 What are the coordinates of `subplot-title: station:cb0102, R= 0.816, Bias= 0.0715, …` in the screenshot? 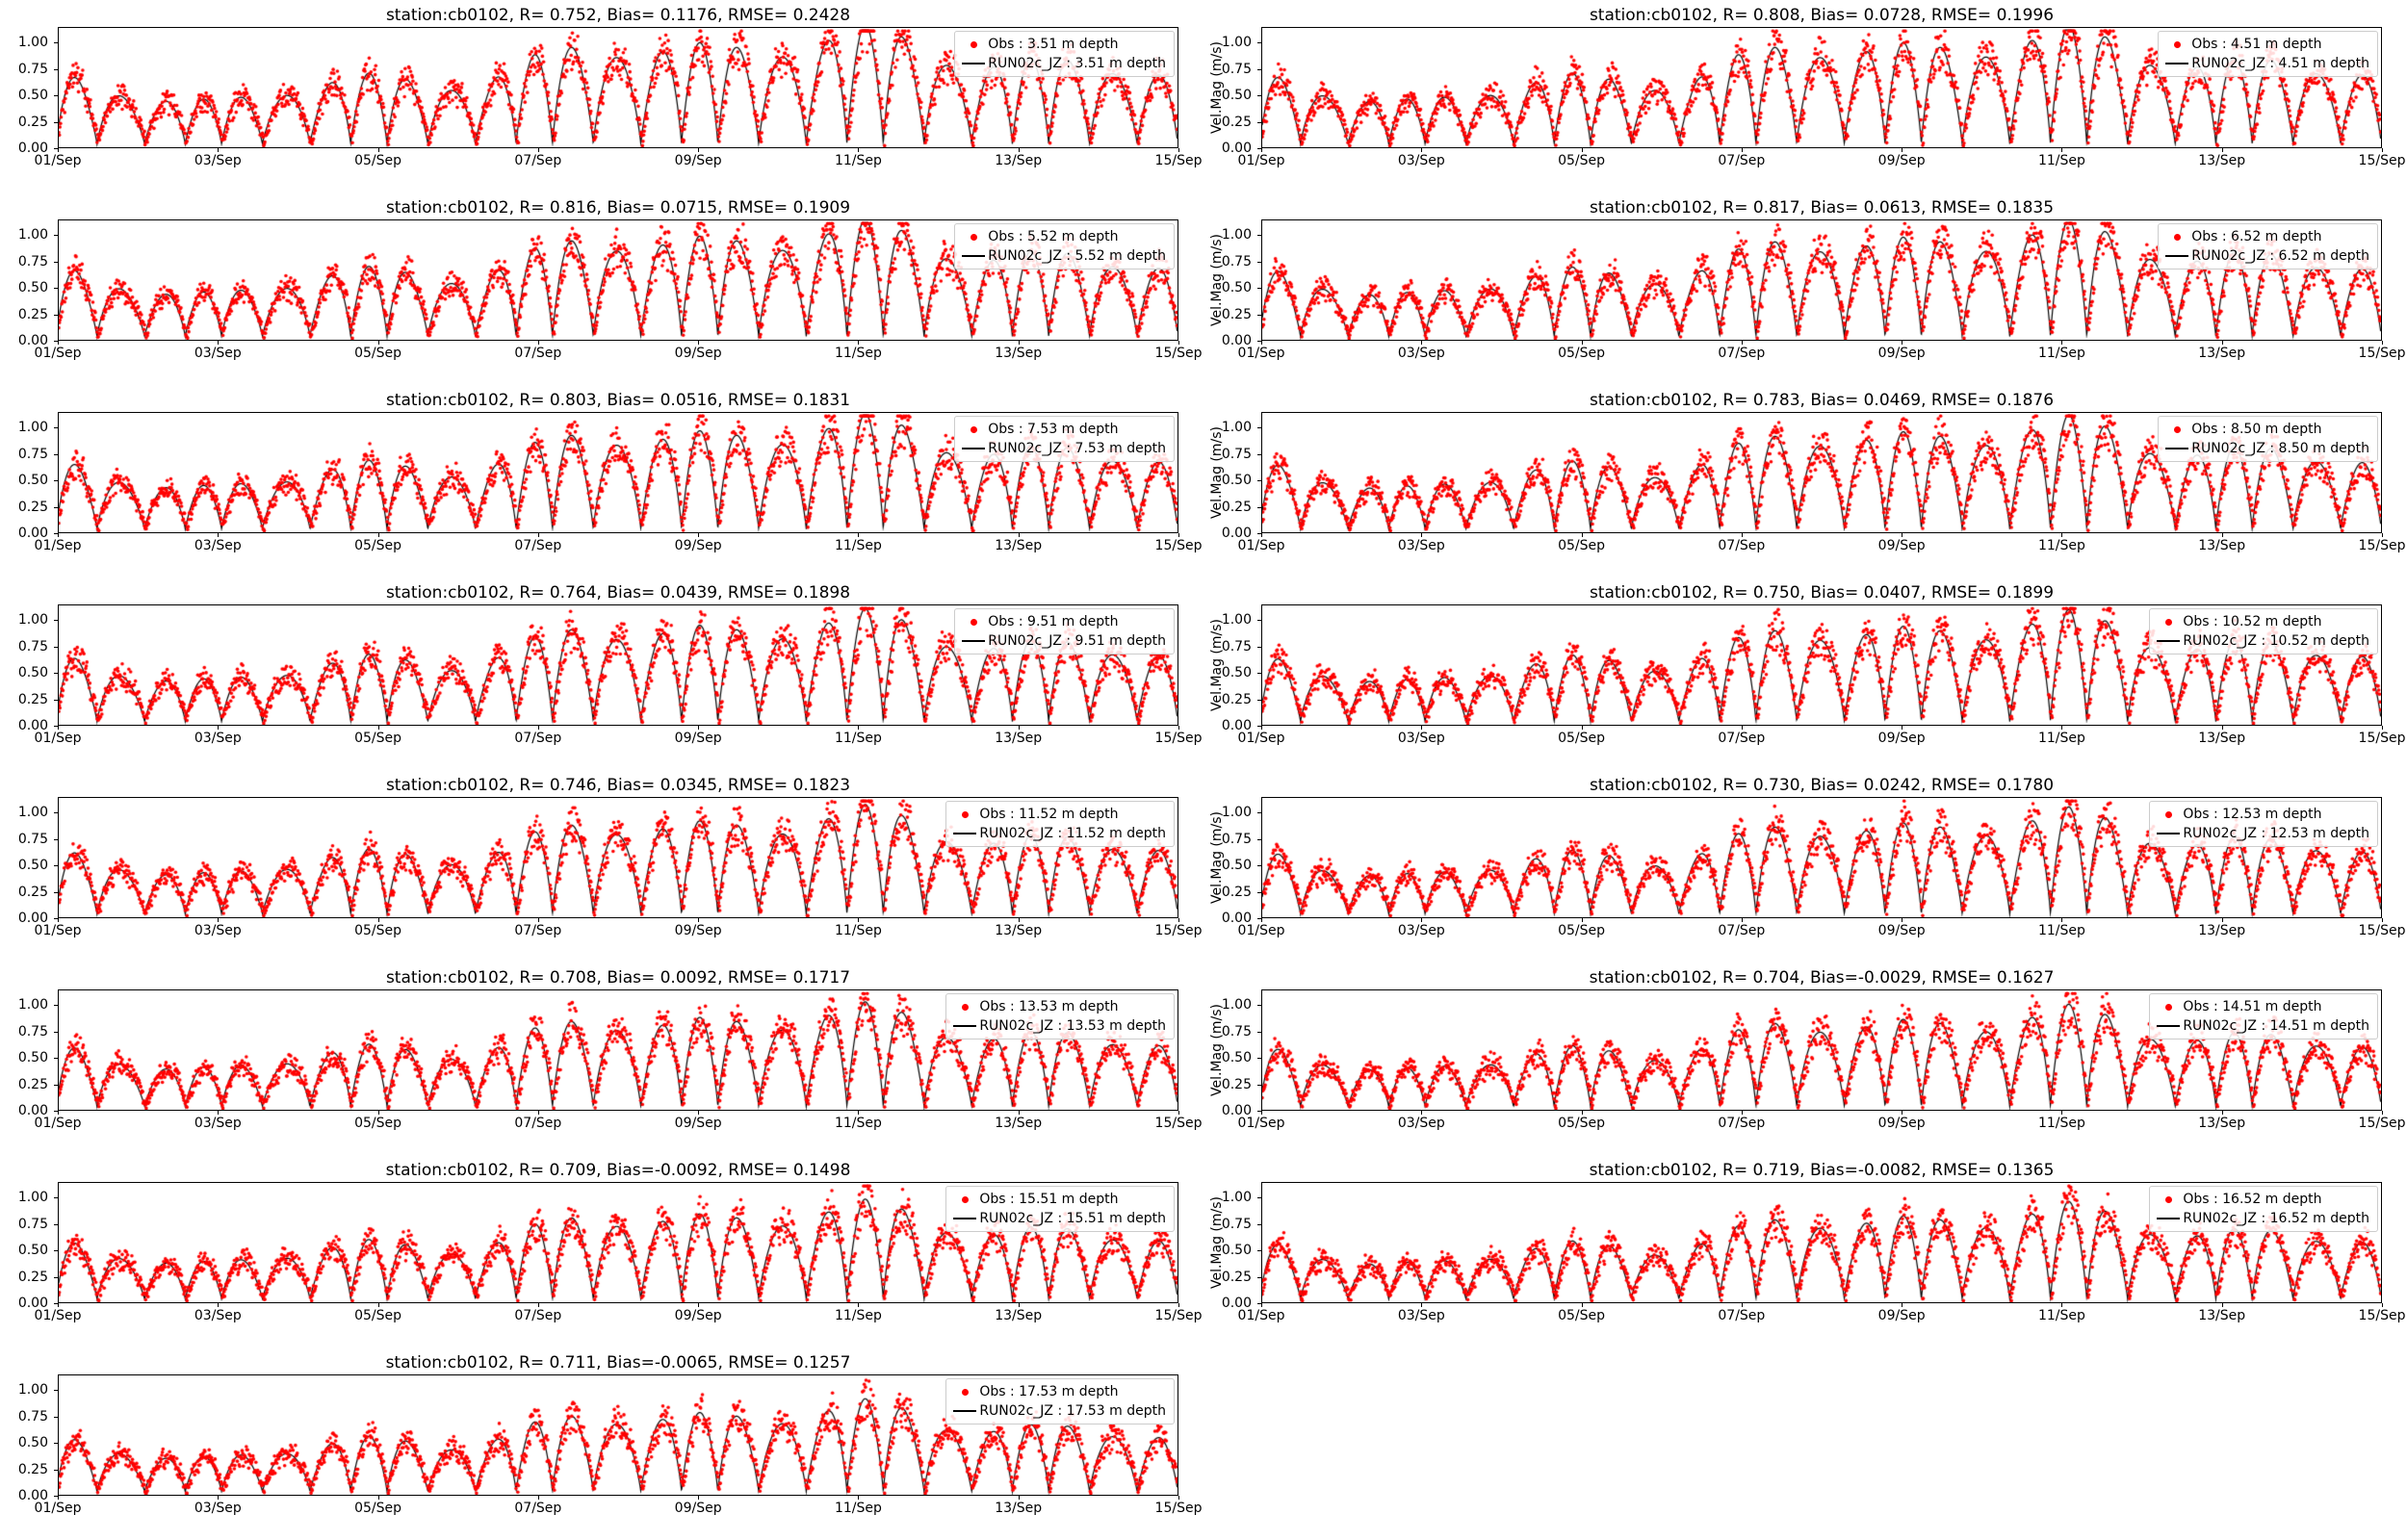 It's located at (618, 208).